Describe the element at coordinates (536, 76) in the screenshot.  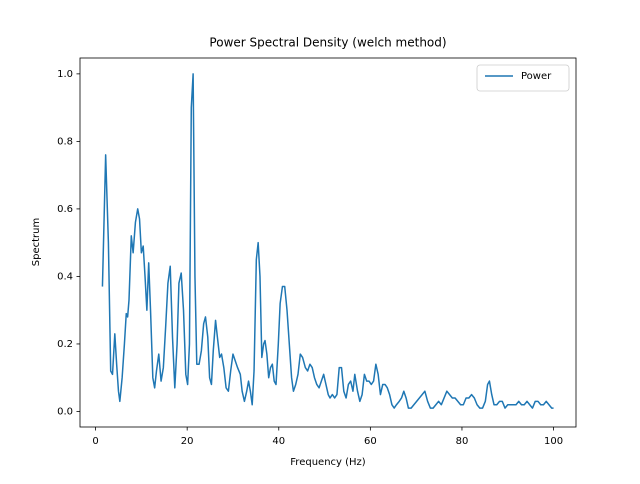
I see `legend-label: Power` at that location.